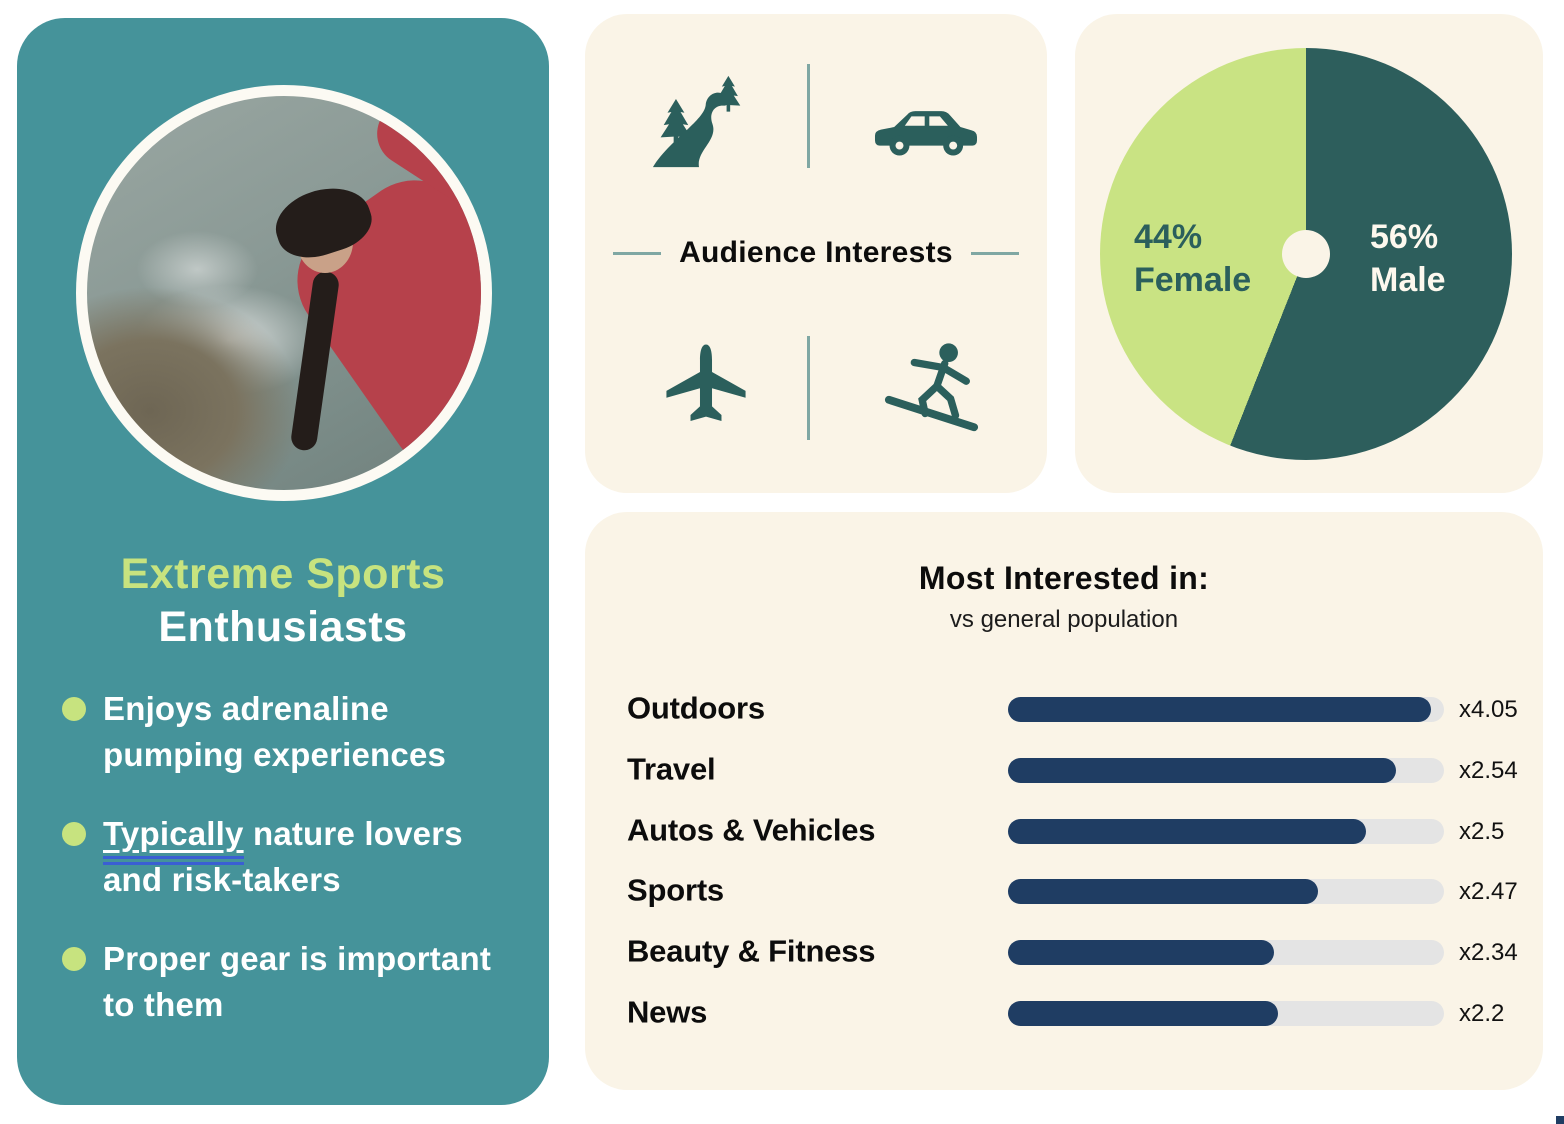  Describe the element at coordinates (283, 574) in the screenshot. I see `persona-title-accent: Extreme Sports` at that location.